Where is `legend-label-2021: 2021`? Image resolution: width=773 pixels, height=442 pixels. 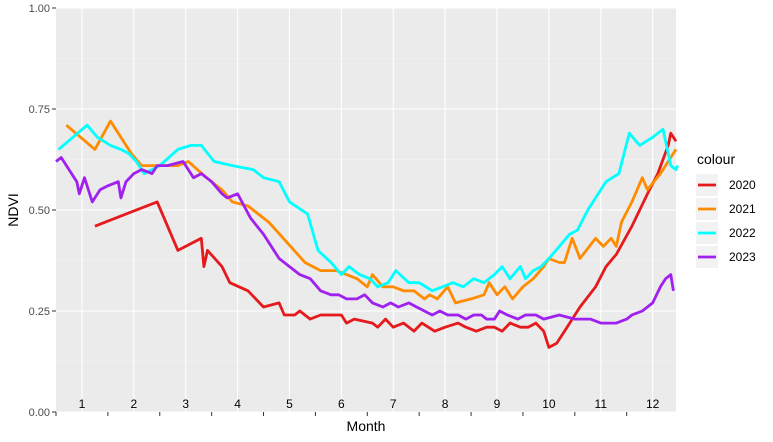
legend-label-2021: 2021 is located at coordinates (742, 209).